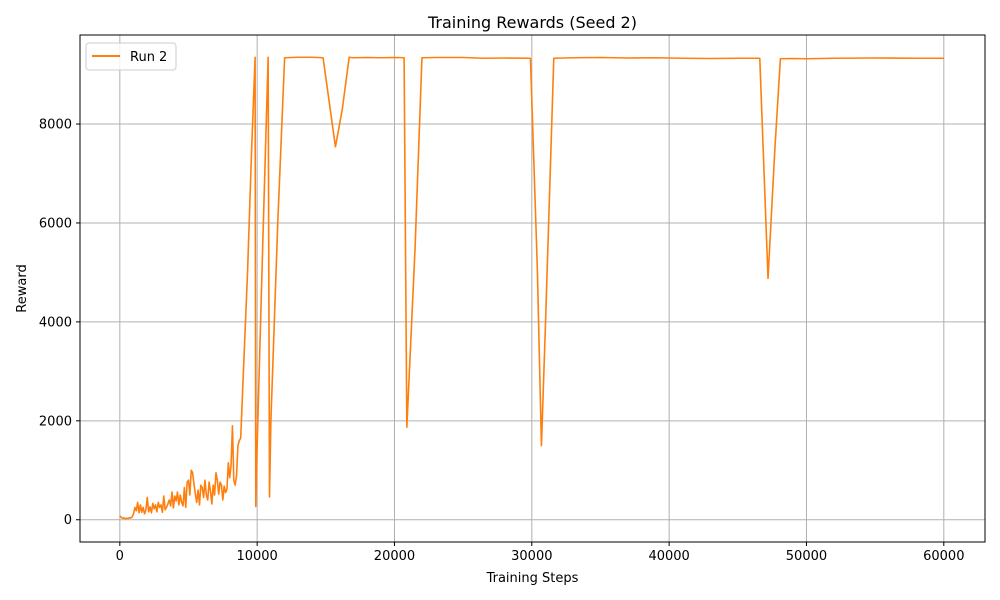 The height and width of the screenshot is (600, 1000). What do you see at coordinates (532, 22) in the screenshot?
I see `chart-title: Training Rewards (Seed 2)` at bounding box center [532, 22].